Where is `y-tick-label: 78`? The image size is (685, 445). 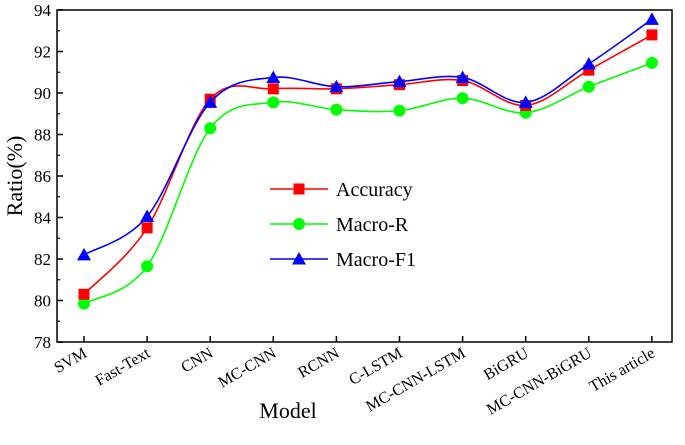
y-tick-label: 78 is located at coordinates (42, 342).